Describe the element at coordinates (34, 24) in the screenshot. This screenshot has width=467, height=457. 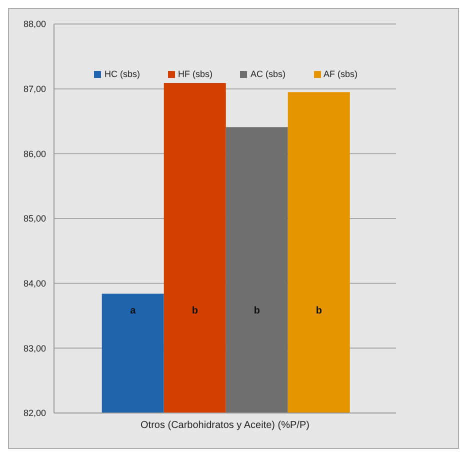
I see `y-tick-label: 88,00` at that location.